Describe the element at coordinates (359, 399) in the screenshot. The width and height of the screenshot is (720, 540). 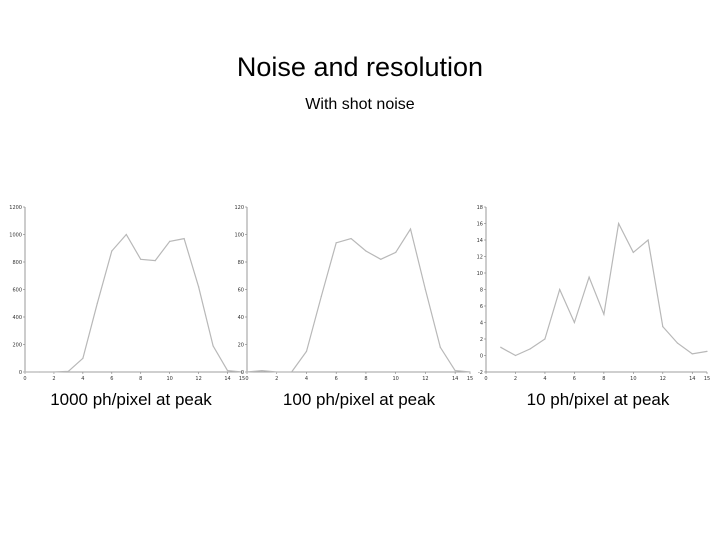
I see `chart-2-caption: 100 ph/pixel at peak` at that location.